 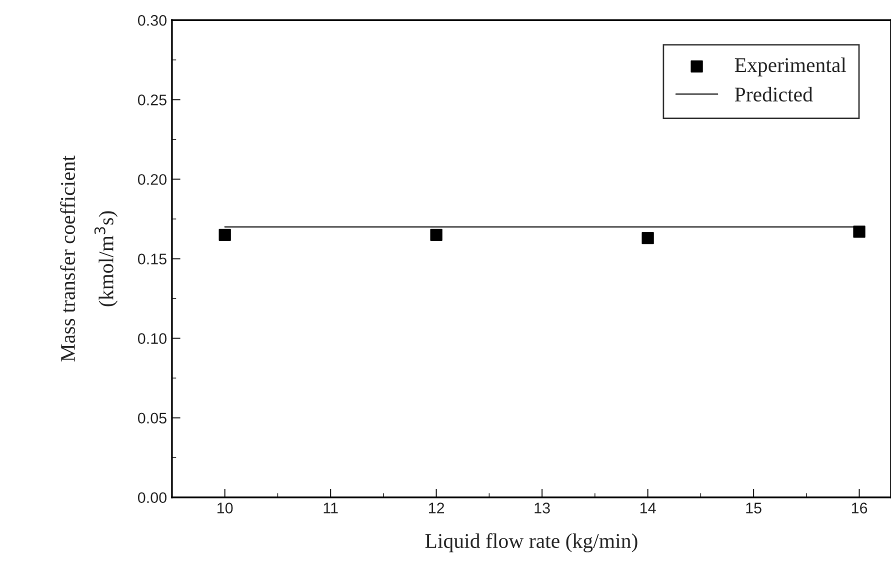 What do you see at coordinates (152, 498) in the screenshot?
I see `y-tick-label: 0.00` at bounding box center [152, 498].